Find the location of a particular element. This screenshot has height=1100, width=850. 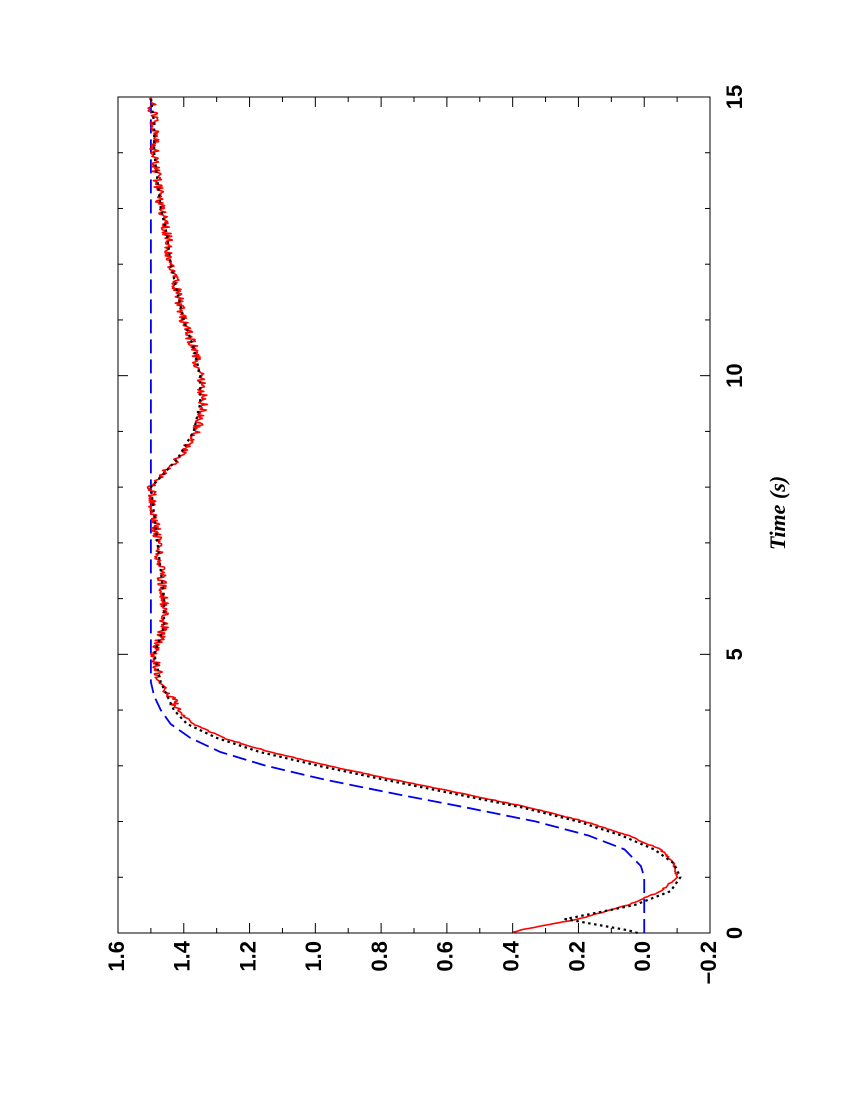

y-tick-label: 0.4 is located at coordinates (510, 955).